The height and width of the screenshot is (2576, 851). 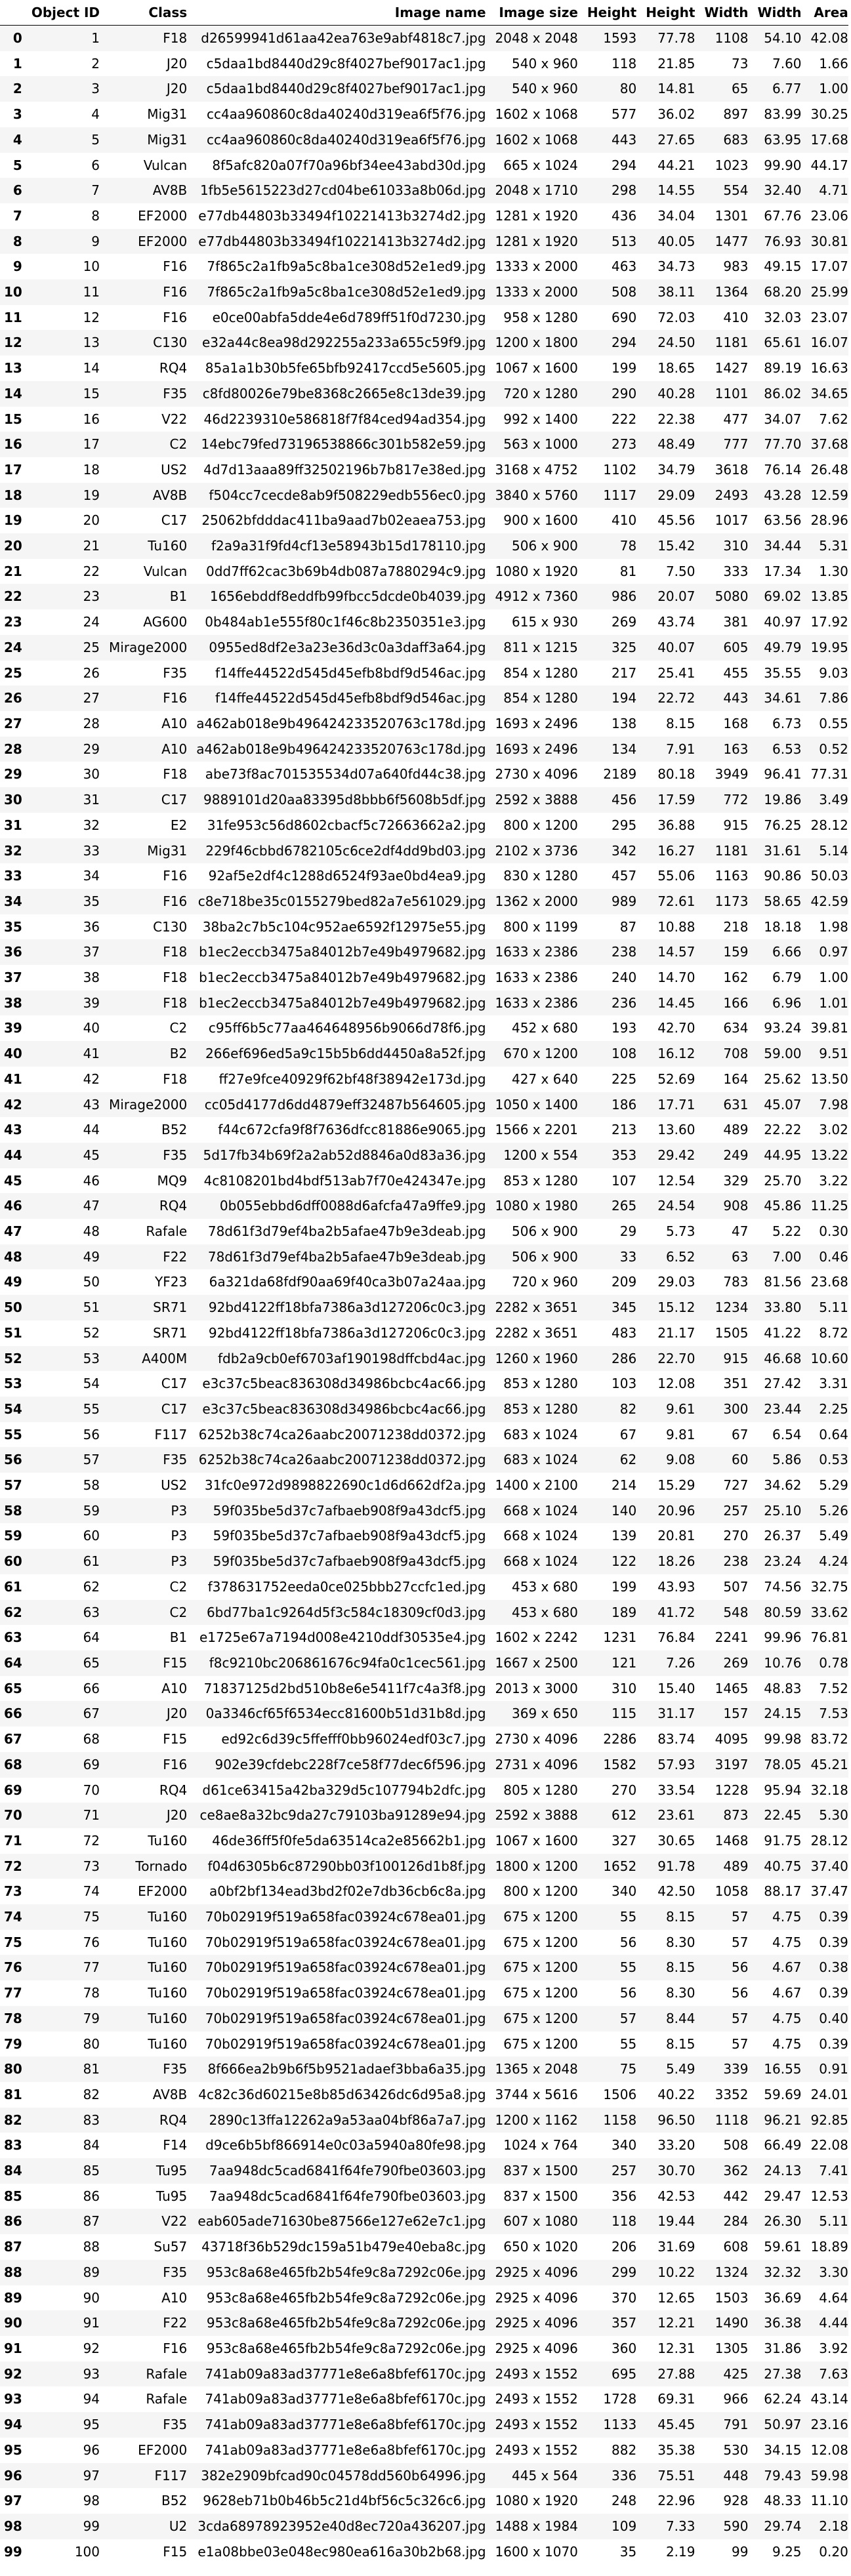 What do you see at coordinates (722, 800) in the screenshot?
I see `width-px-cell: 772` at bounding box center [722, 800].